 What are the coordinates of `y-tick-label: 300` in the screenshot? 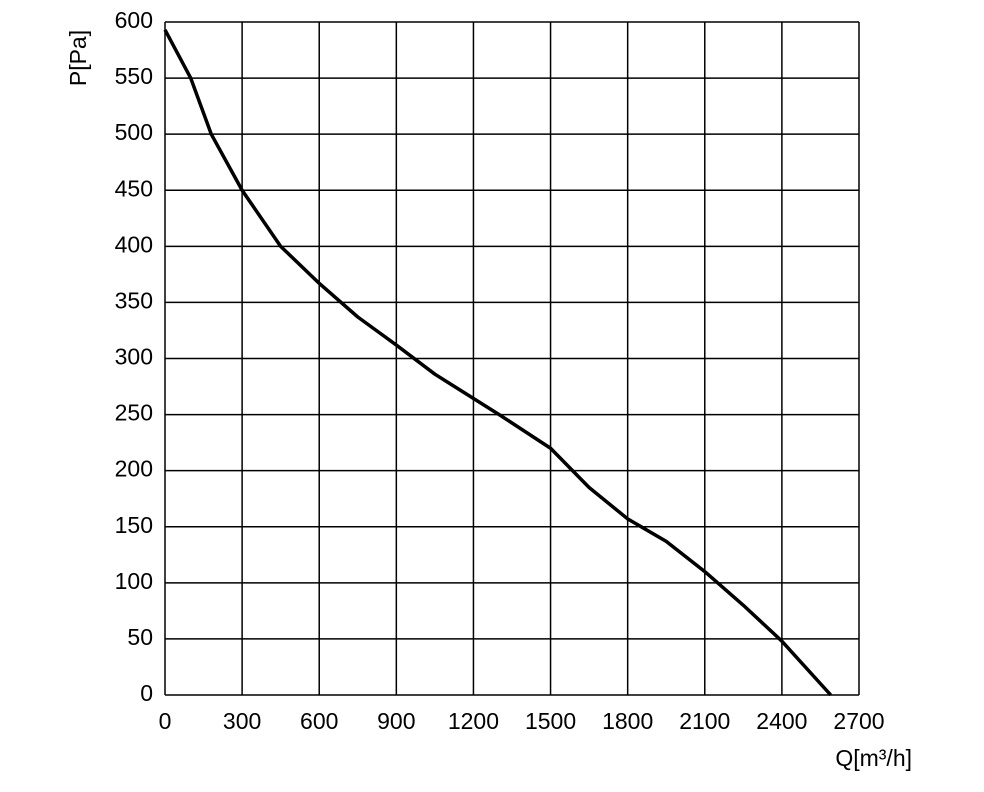 It's located at (134, 357).